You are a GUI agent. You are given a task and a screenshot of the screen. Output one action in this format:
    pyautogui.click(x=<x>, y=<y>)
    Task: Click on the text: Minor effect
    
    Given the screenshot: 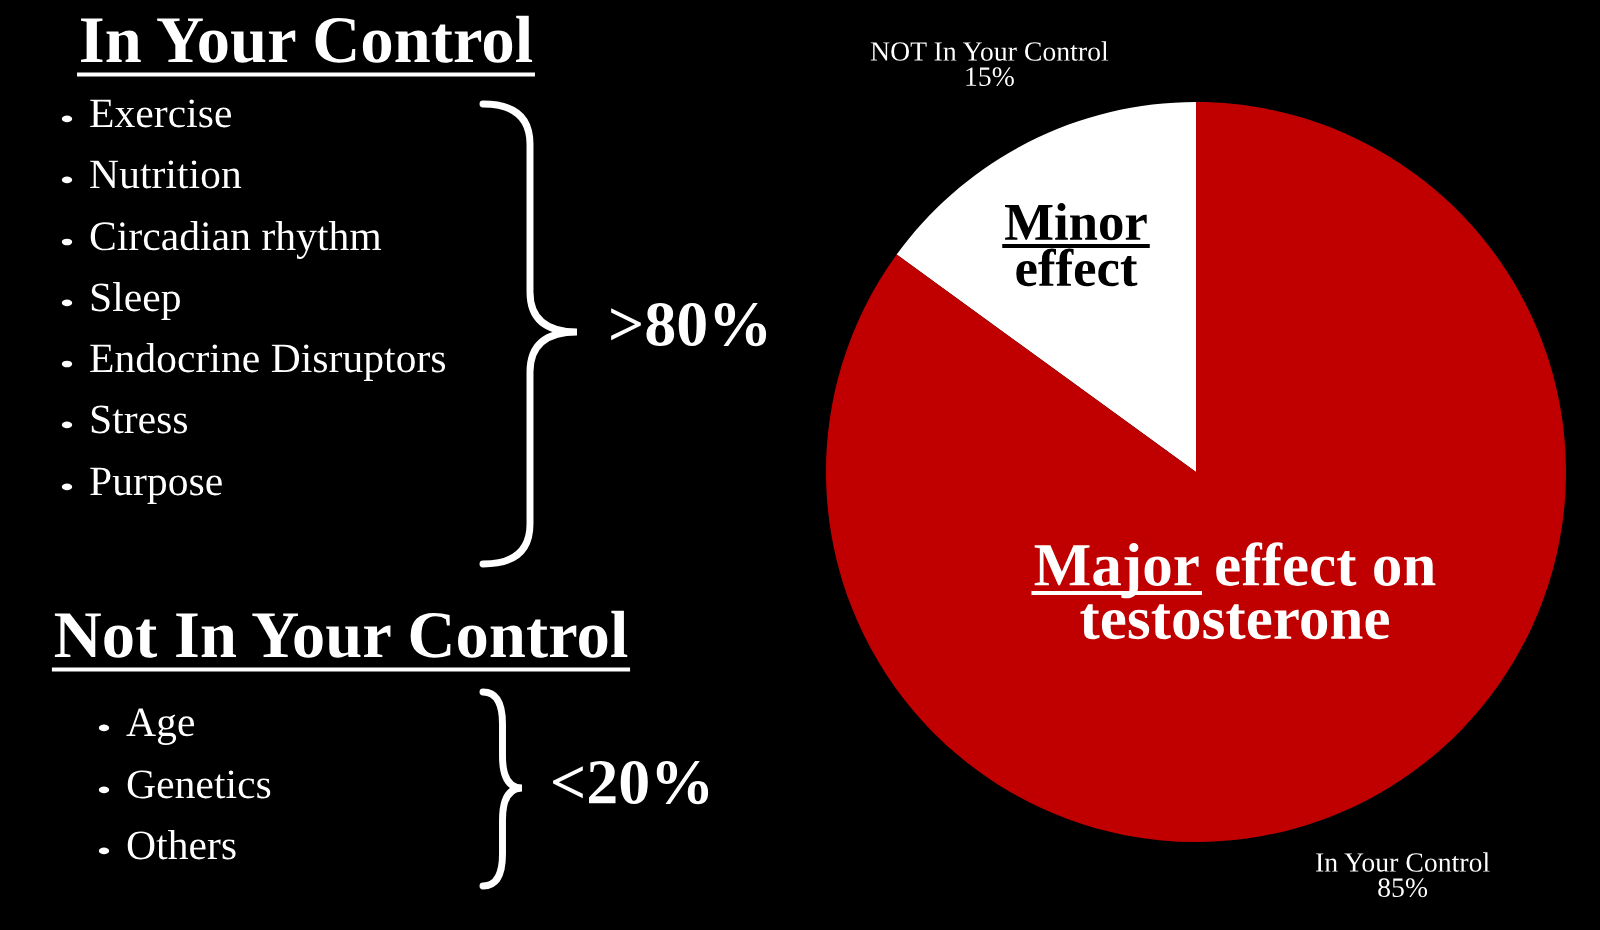 What is the action you would take?
    pyautogui.click(x=1076, y=245)
    